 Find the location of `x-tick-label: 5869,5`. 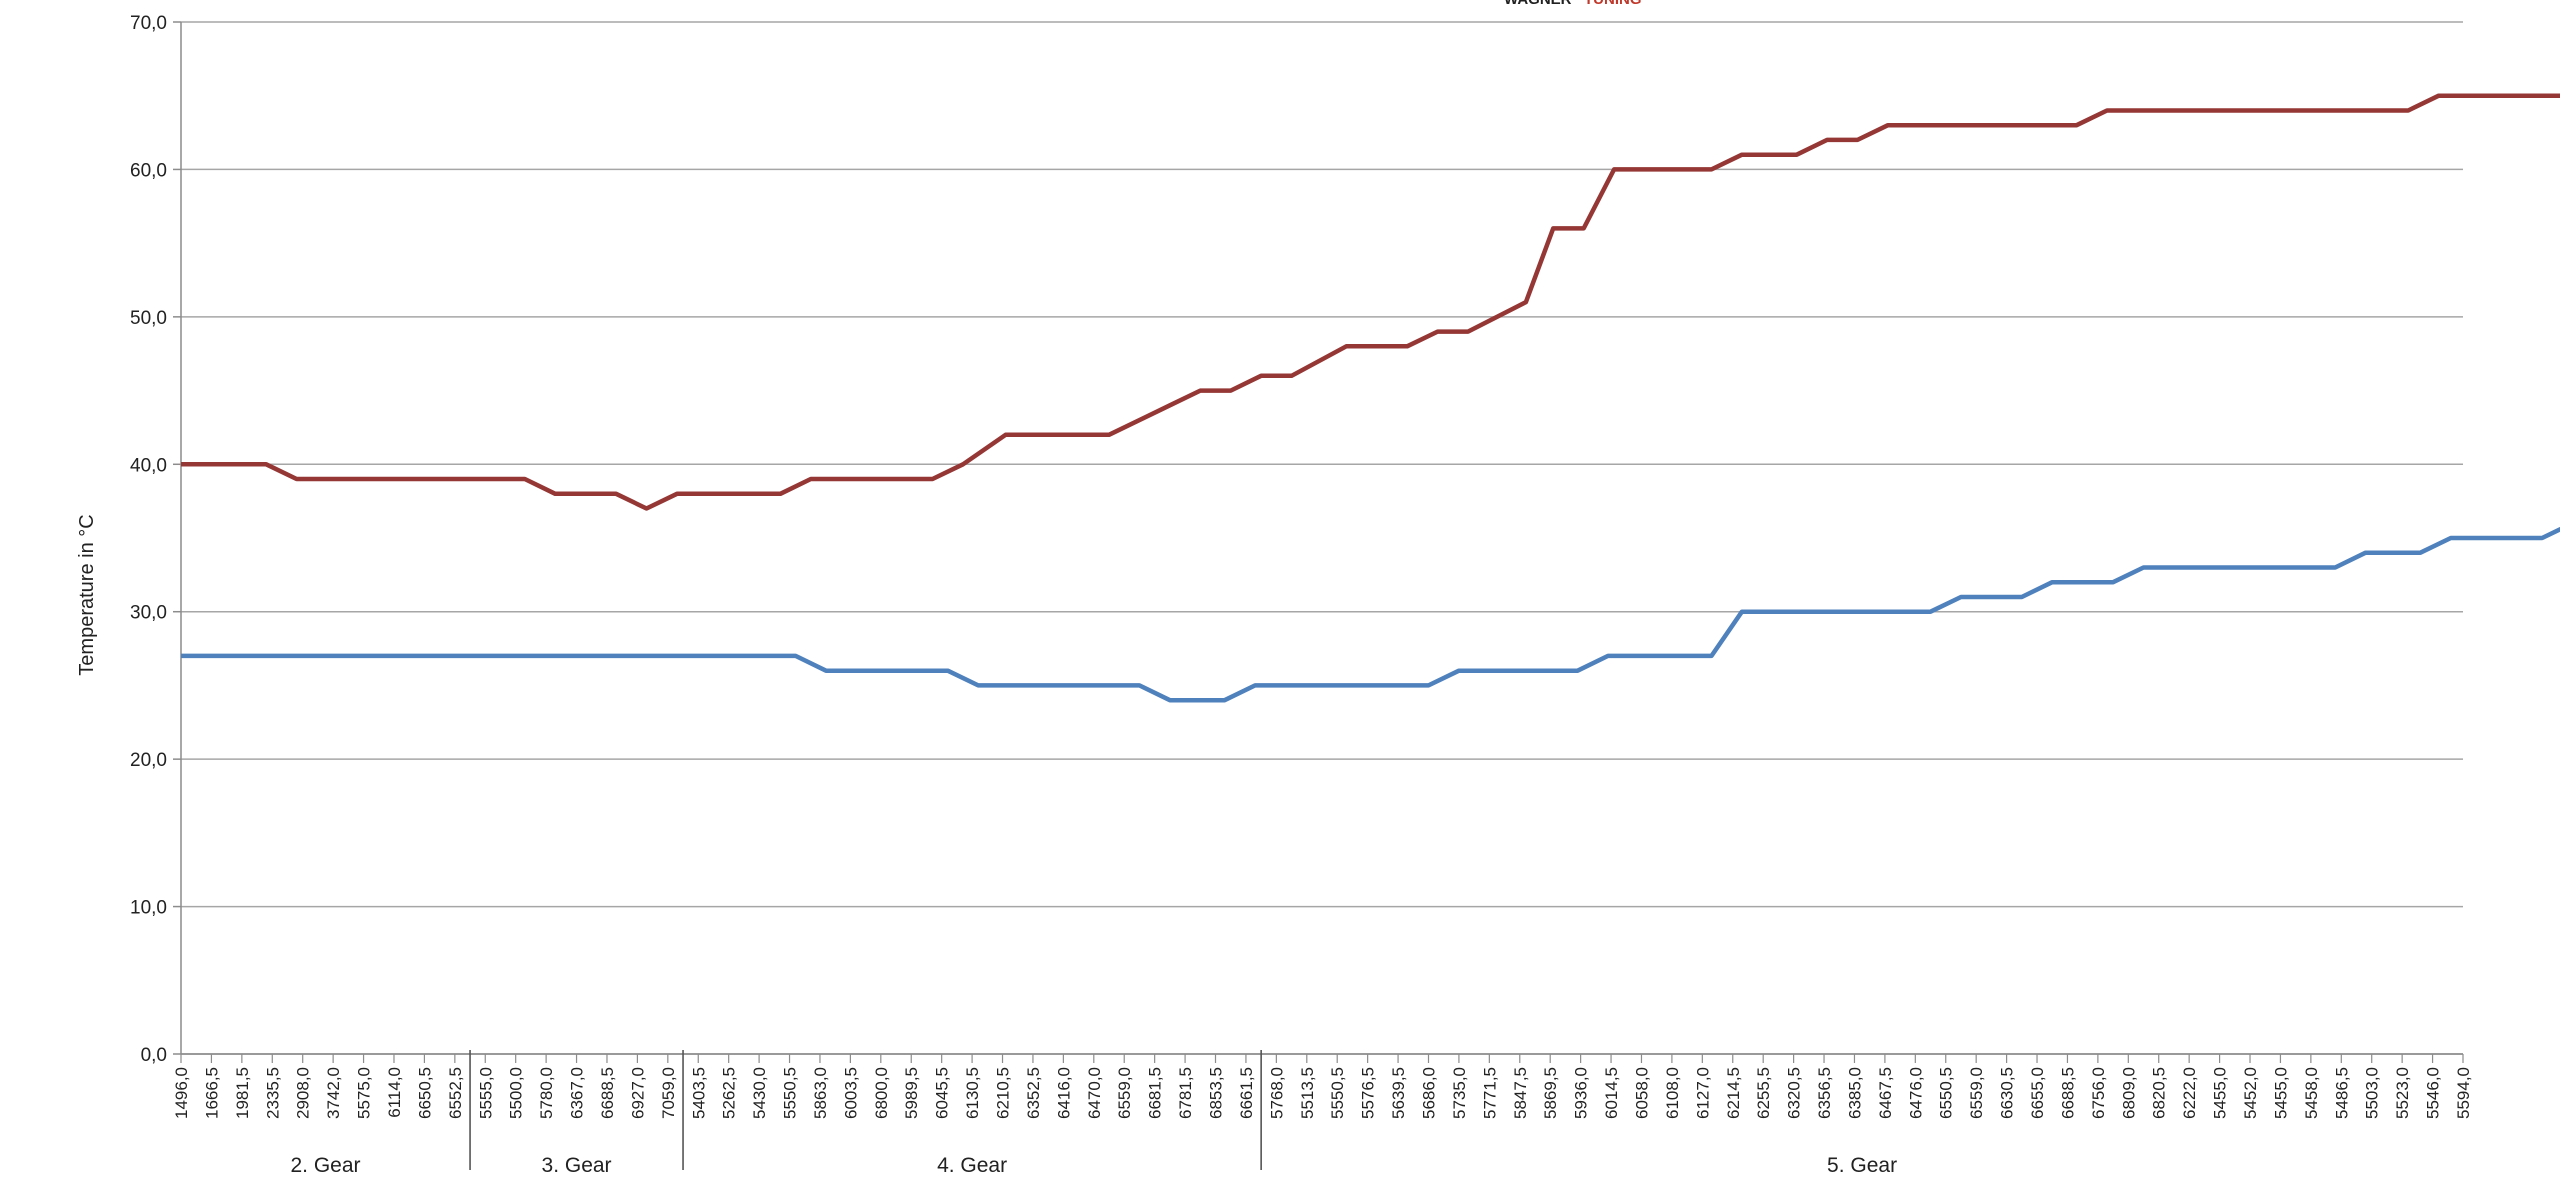

x-tick-label: 5869,5 is located at coordinates (1550, 1093).